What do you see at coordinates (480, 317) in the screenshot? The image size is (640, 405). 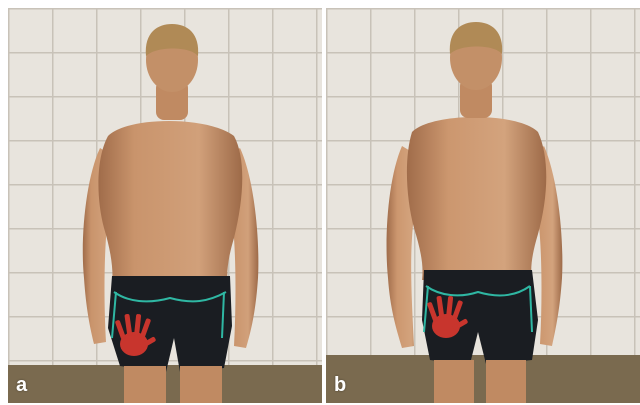 I see `shorts` at bounding box center [480, 317].